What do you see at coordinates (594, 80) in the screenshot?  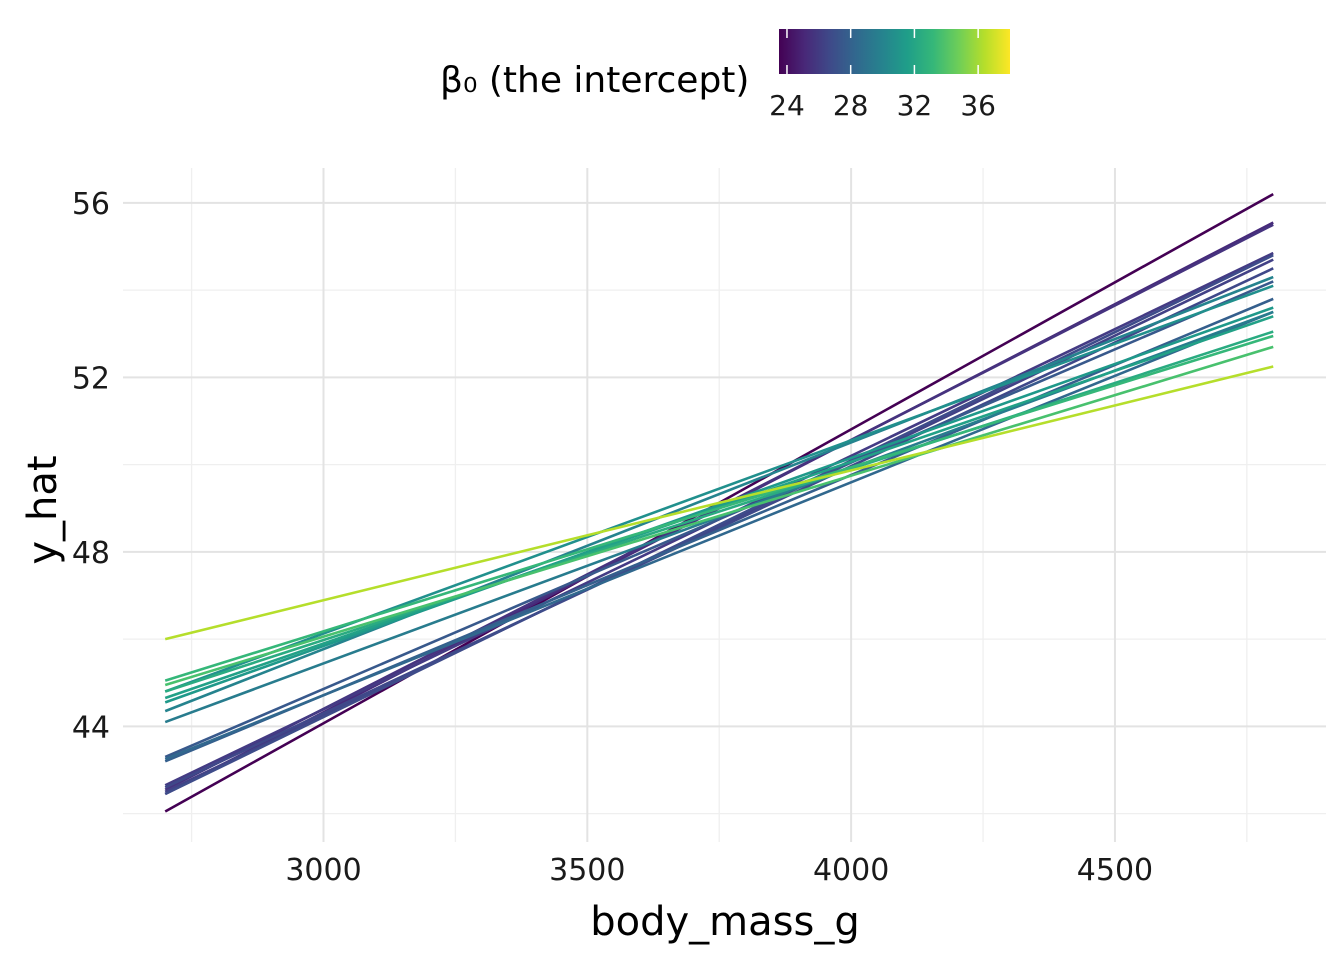 I see `legend-title: β₀ (the intercept)` at bounding box center [594, 80].